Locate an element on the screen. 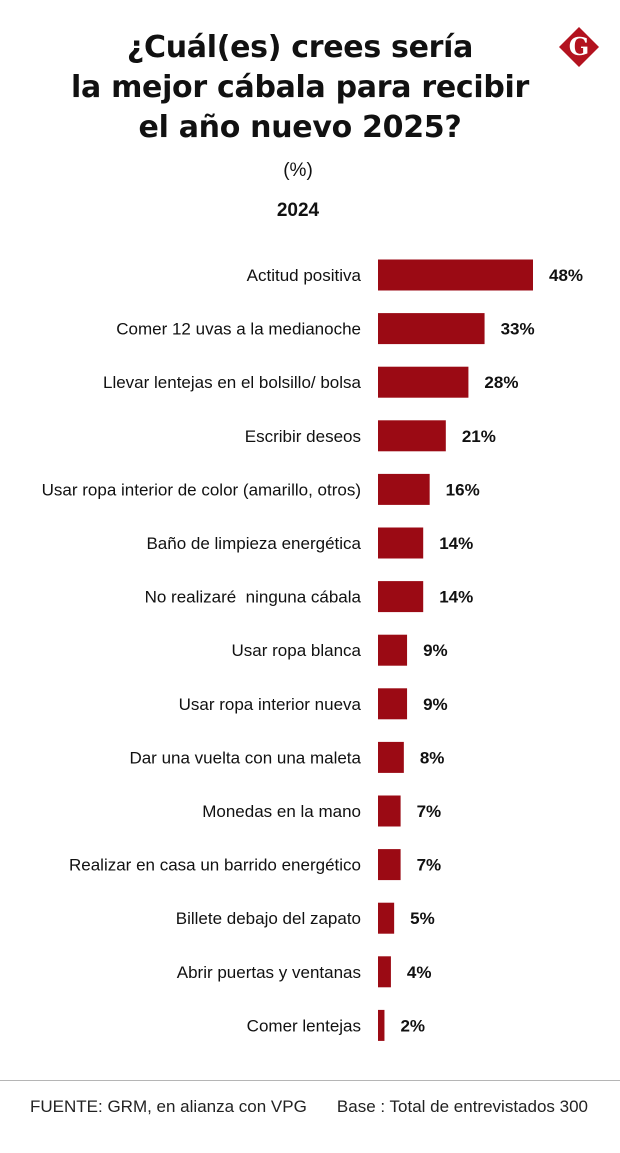  value-label: 16% is located at coordinates (463, 489).